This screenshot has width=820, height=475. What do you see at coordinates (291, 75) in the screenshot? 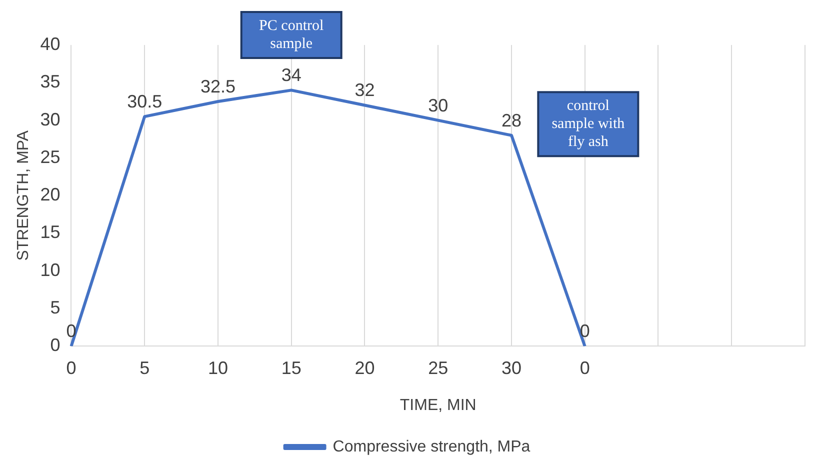
I see `data-label: 34` at bounding box center [291, 75].